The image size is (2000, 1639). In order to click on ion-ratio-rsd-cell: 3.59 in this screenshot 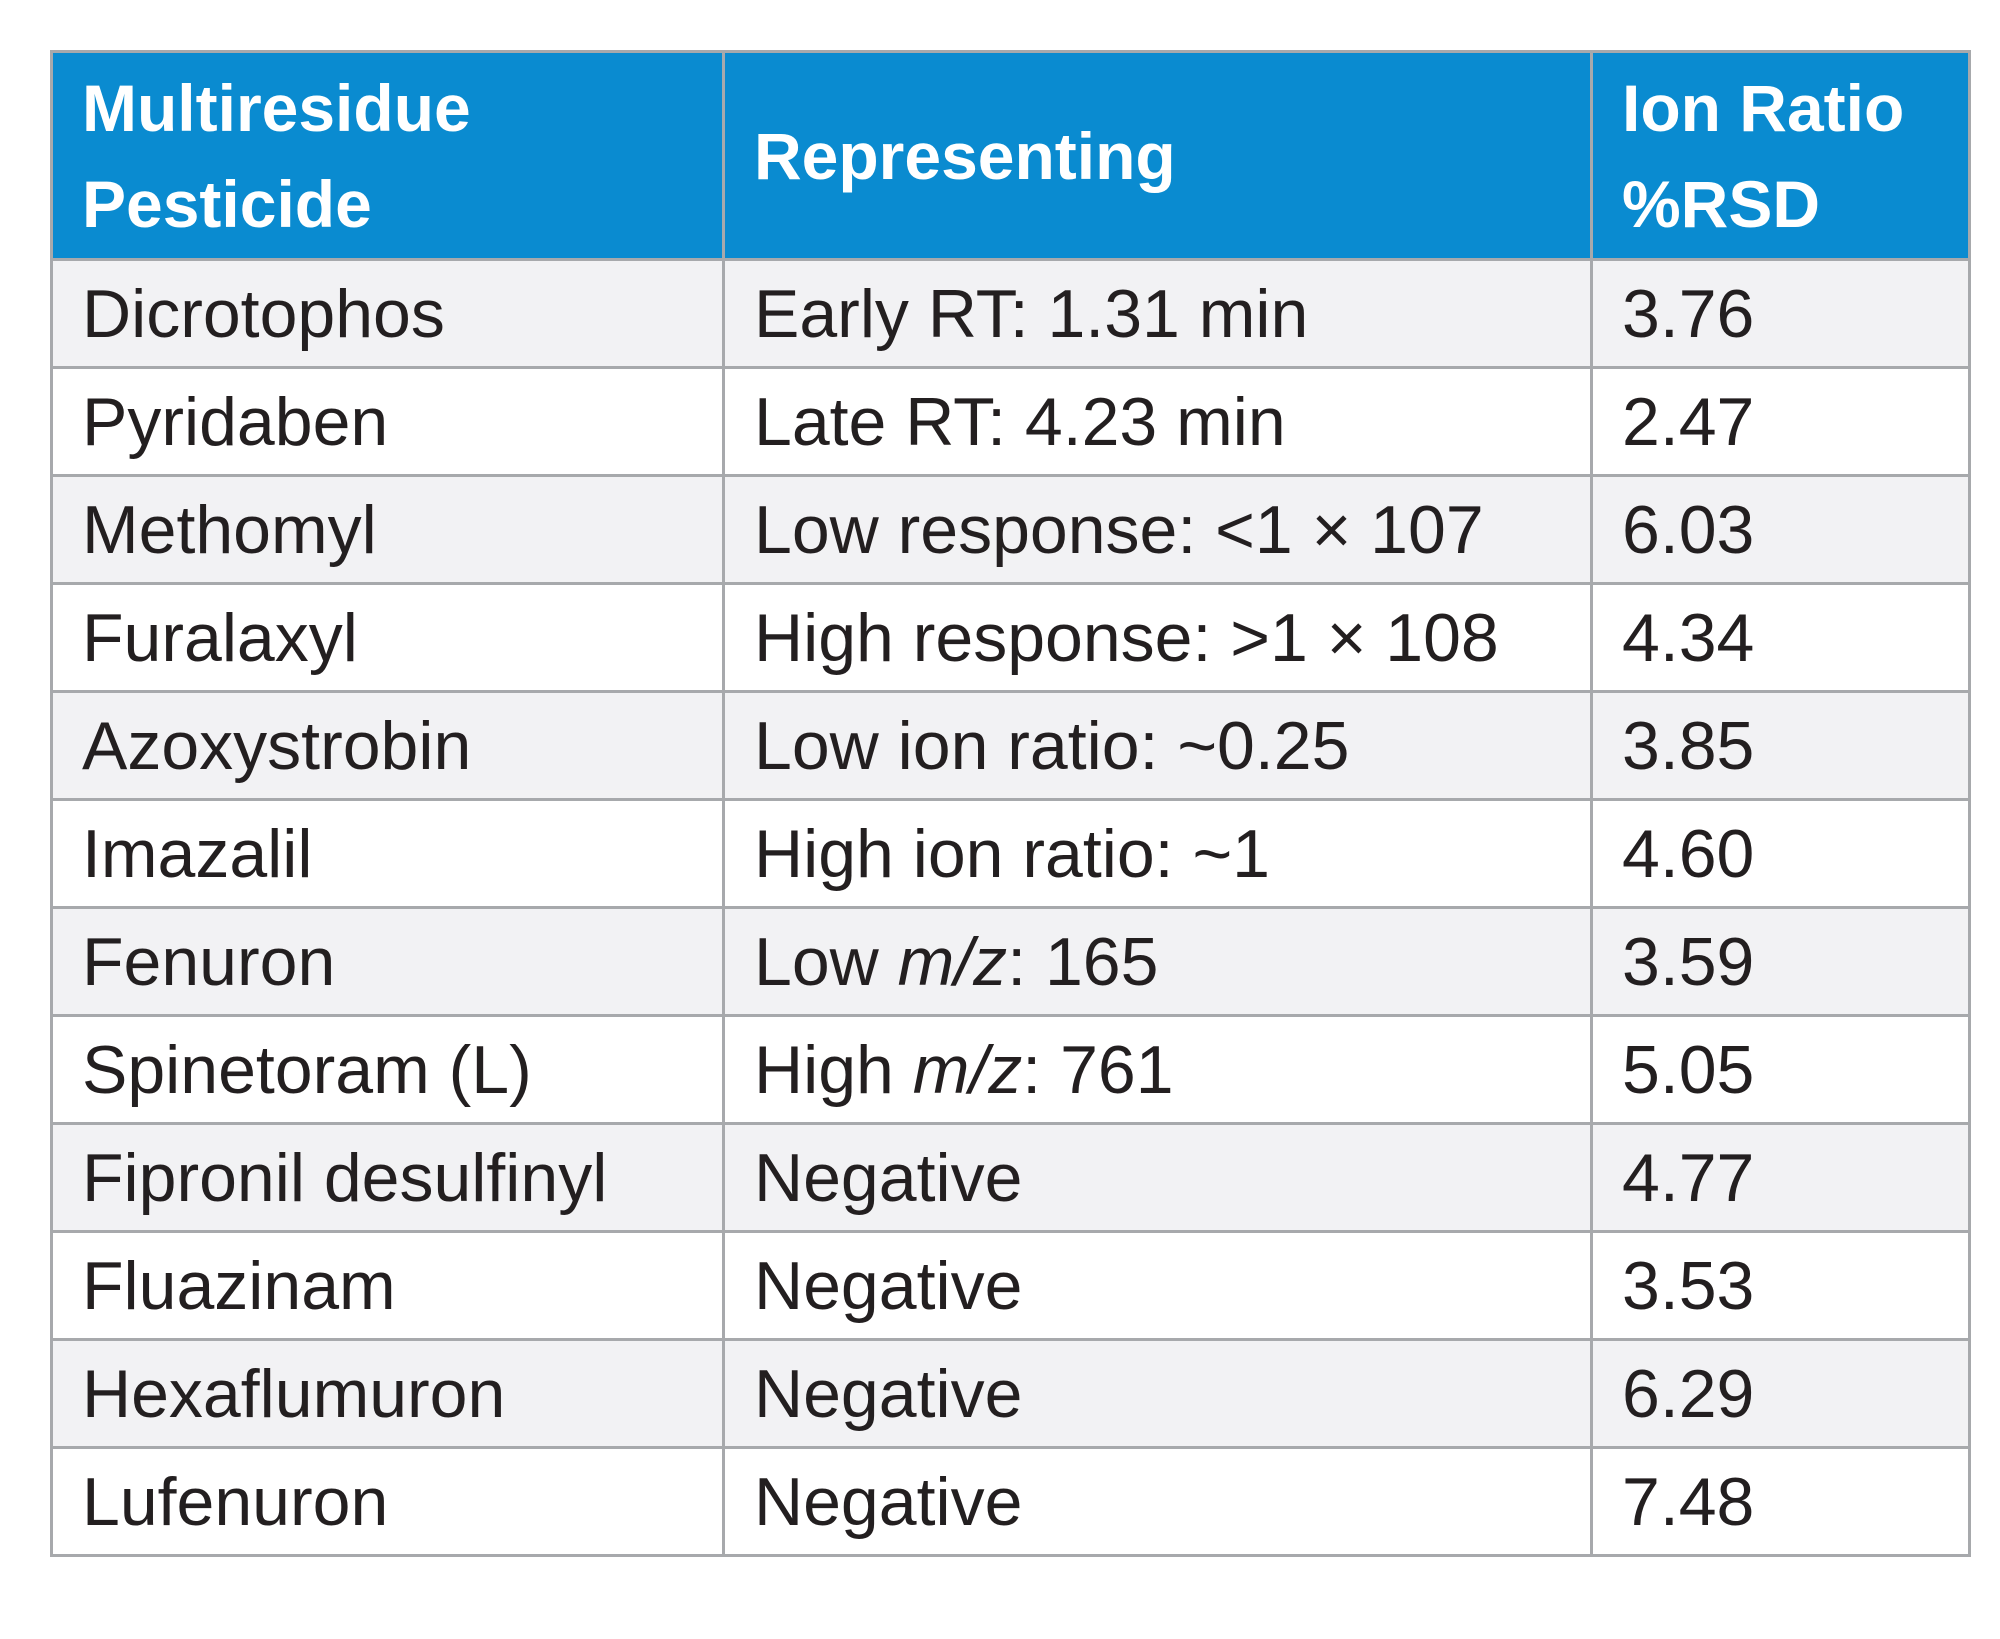, I will do `click(1780, 961)`.